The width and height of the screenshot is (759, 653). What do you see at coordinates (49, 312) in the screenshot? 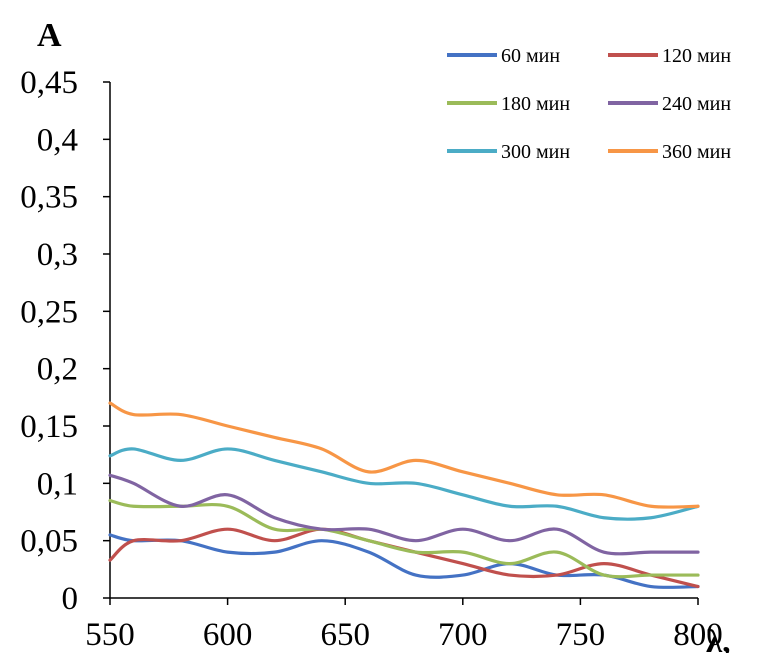
I see `y-tick-label: 0,25` at bounding box center [49, 312].